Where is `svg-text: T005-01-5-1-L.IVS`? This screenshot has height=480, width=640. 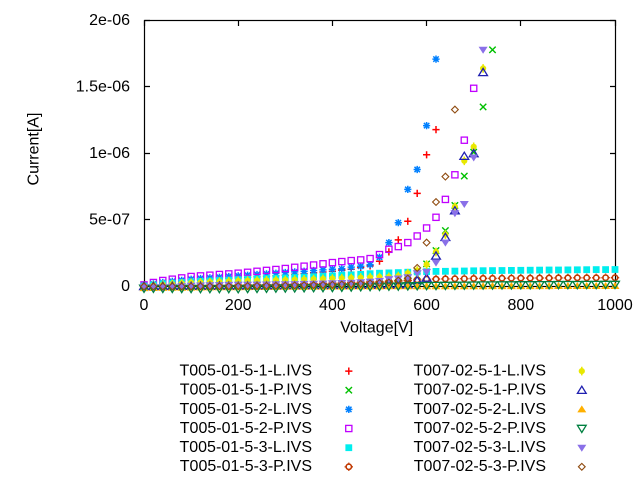 svg-text: T005-01-5-1-L.IVS is located at coordinates (245, 371).